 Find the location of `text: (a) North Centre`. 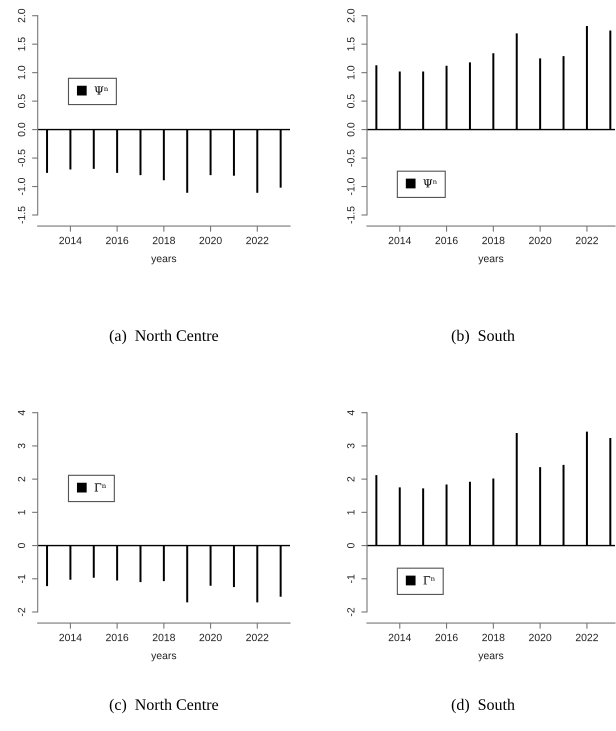

text: (a) North Centre is located at coordinates (164, 337).